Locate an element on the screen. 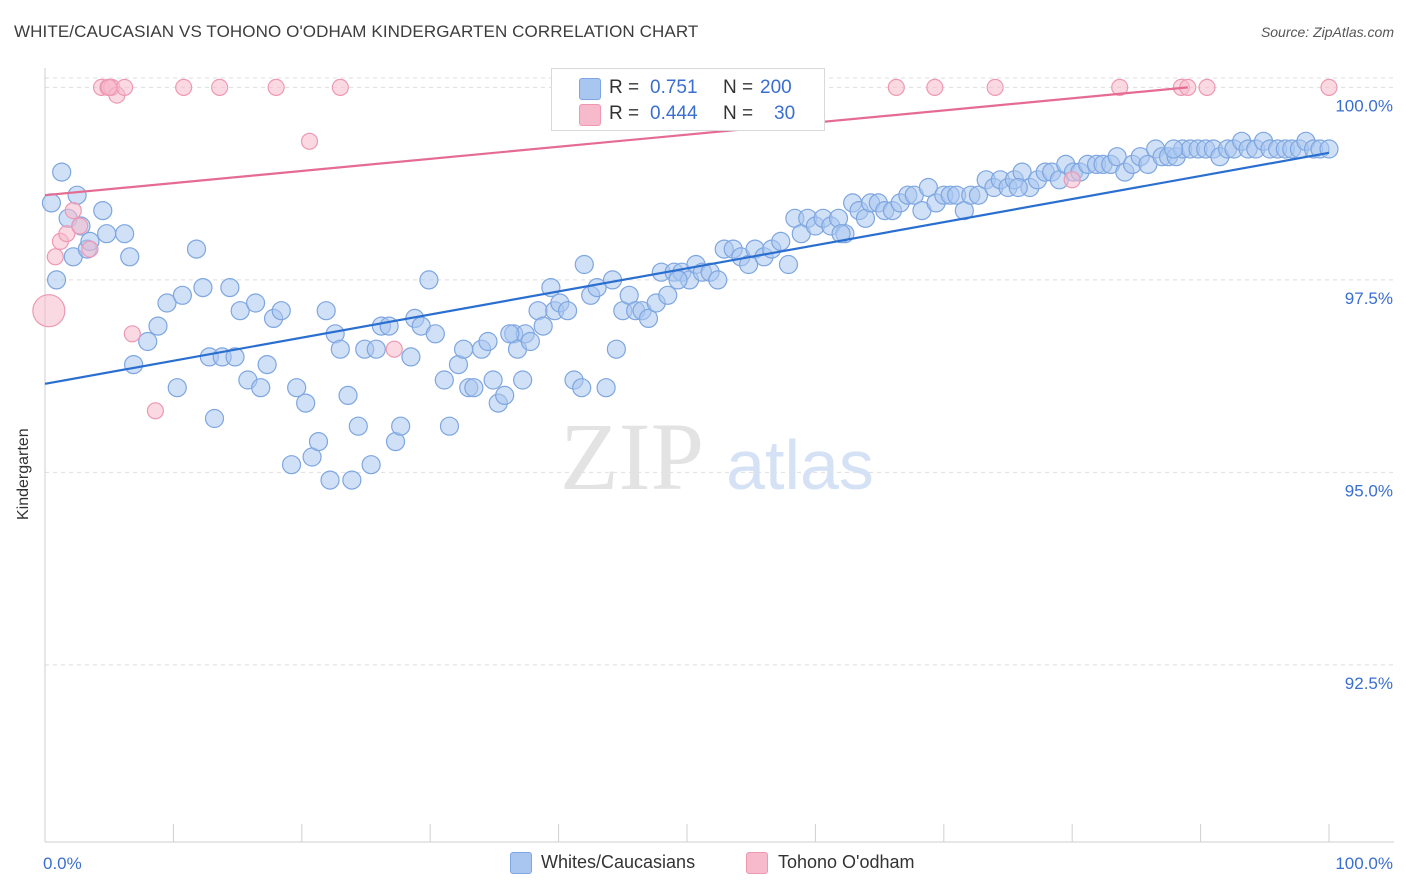 This screenshot has width=1406, height=892. watermark-zip: ZIP is located at coordinates (632, 456).